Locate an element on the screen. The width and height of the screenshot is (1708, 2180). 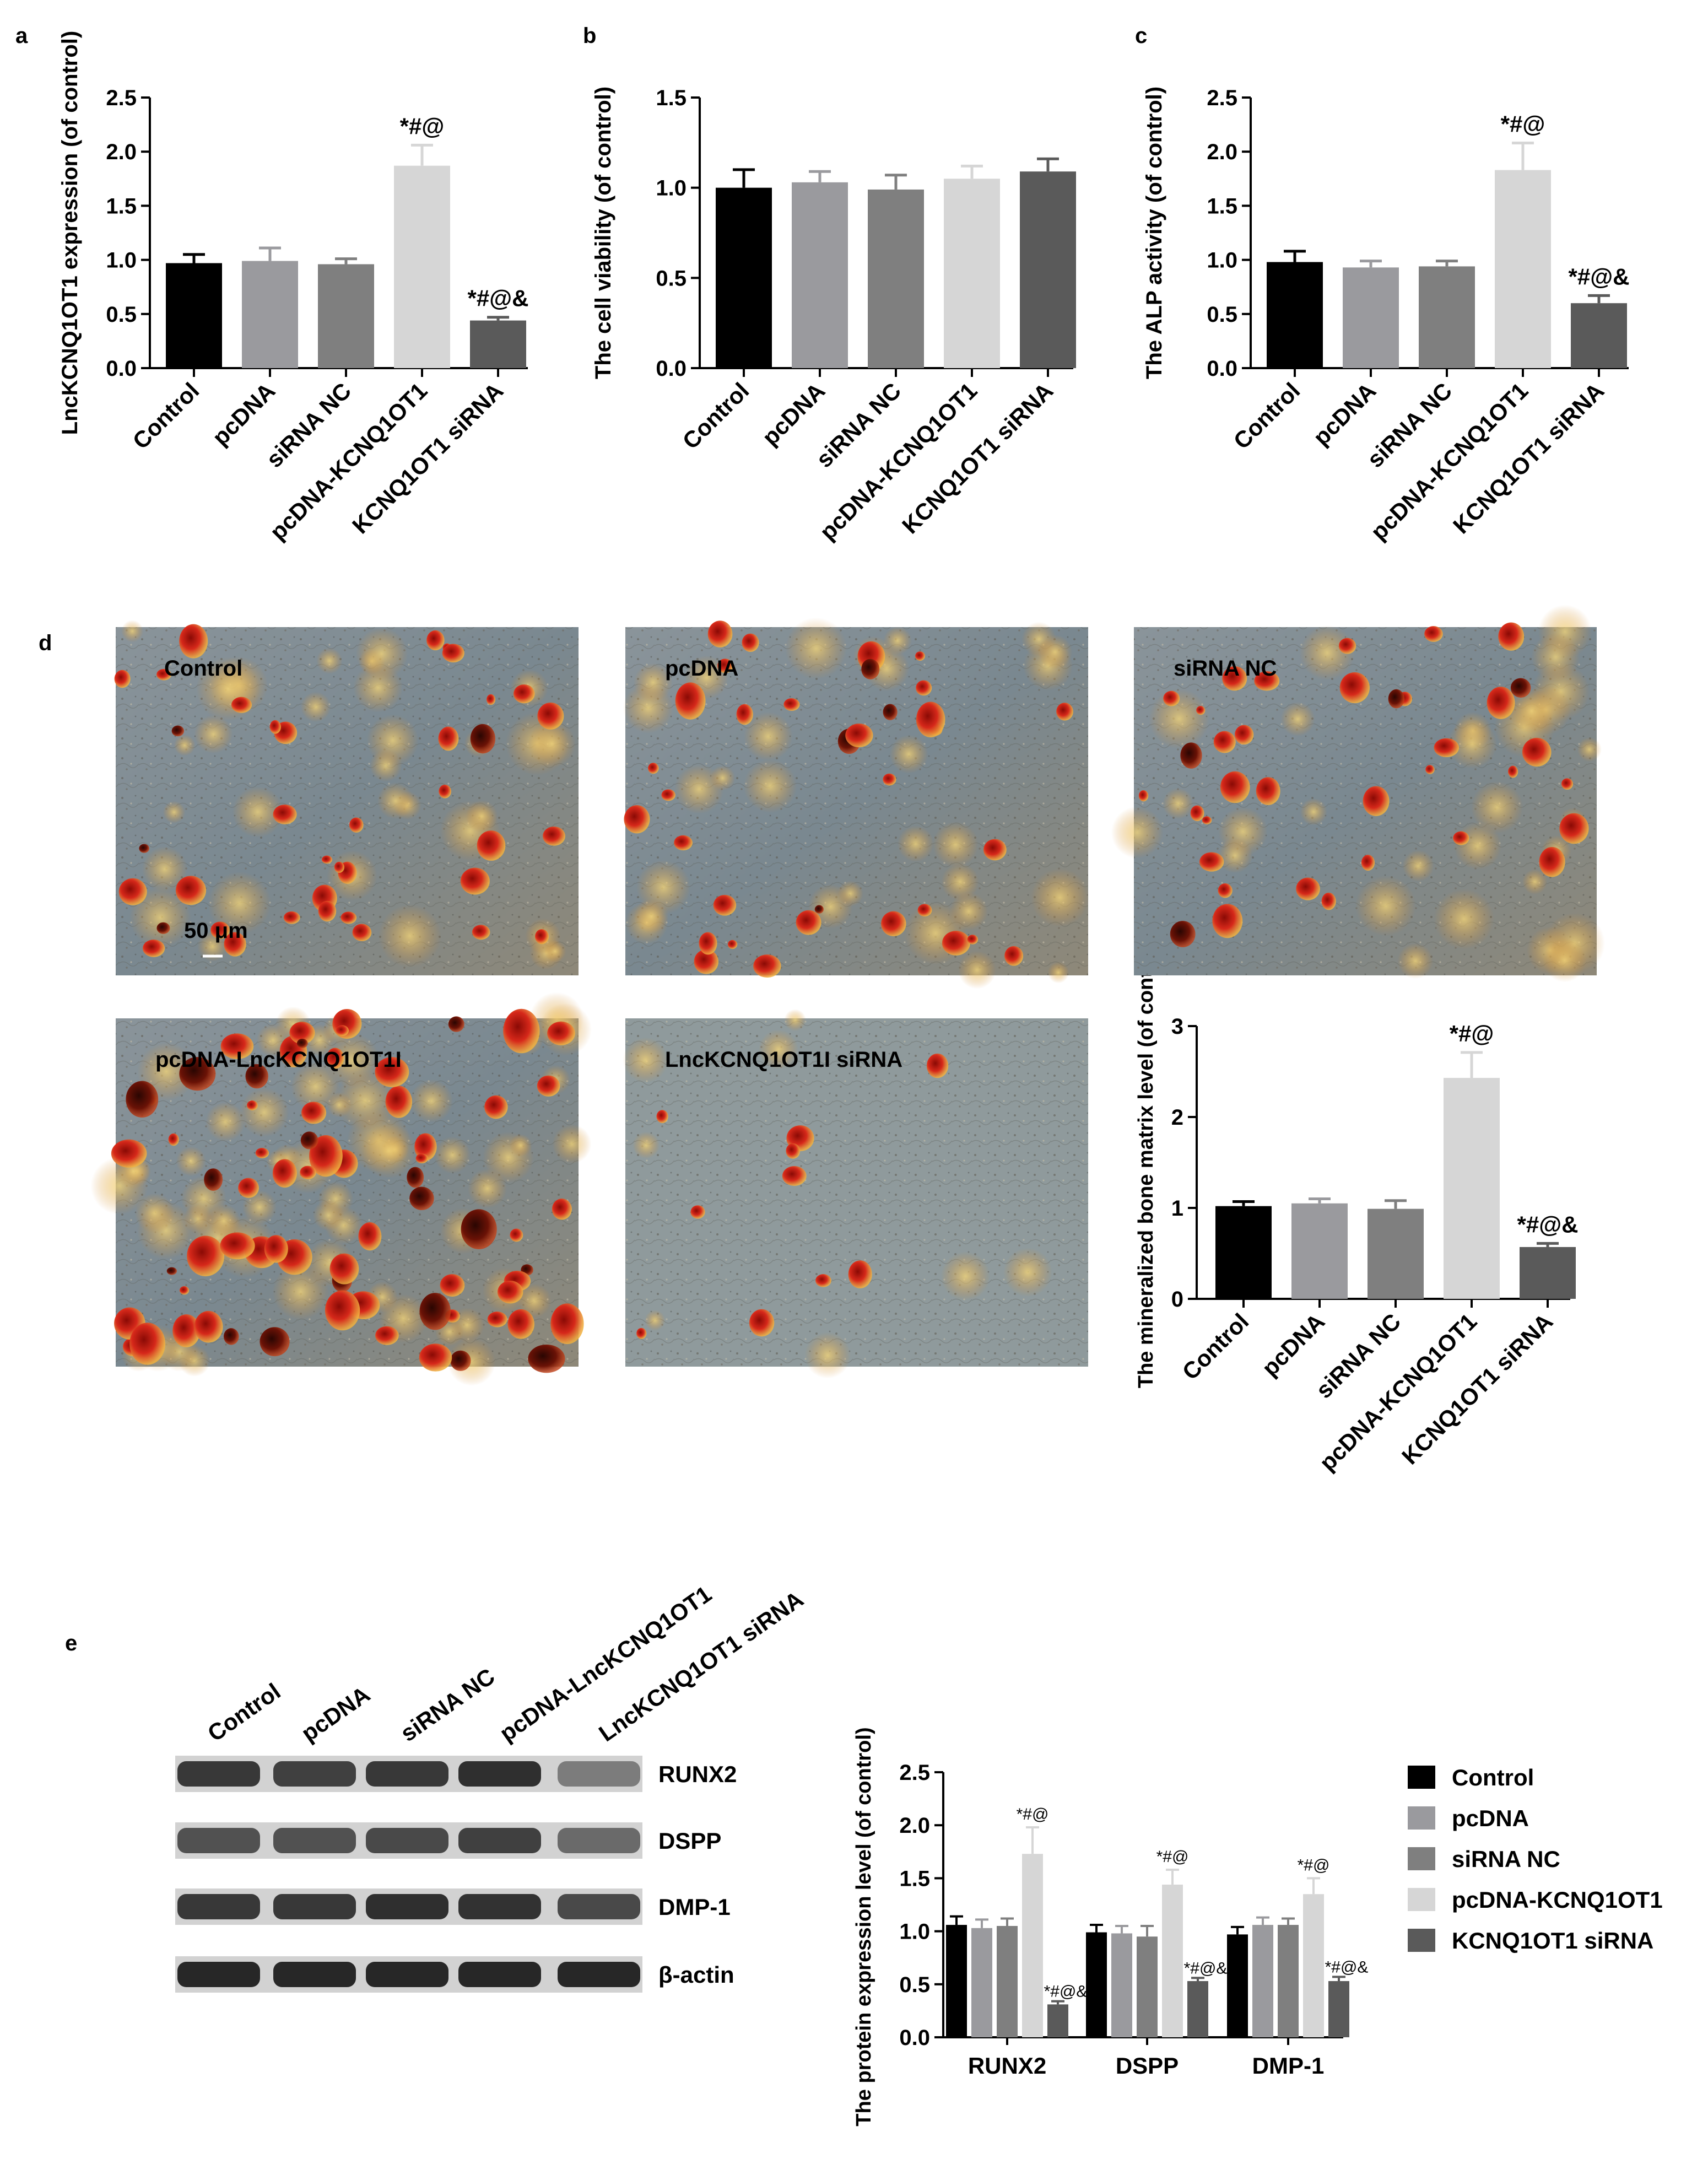
blot-row-label: DSPP is located at coordinates (690, 1841).